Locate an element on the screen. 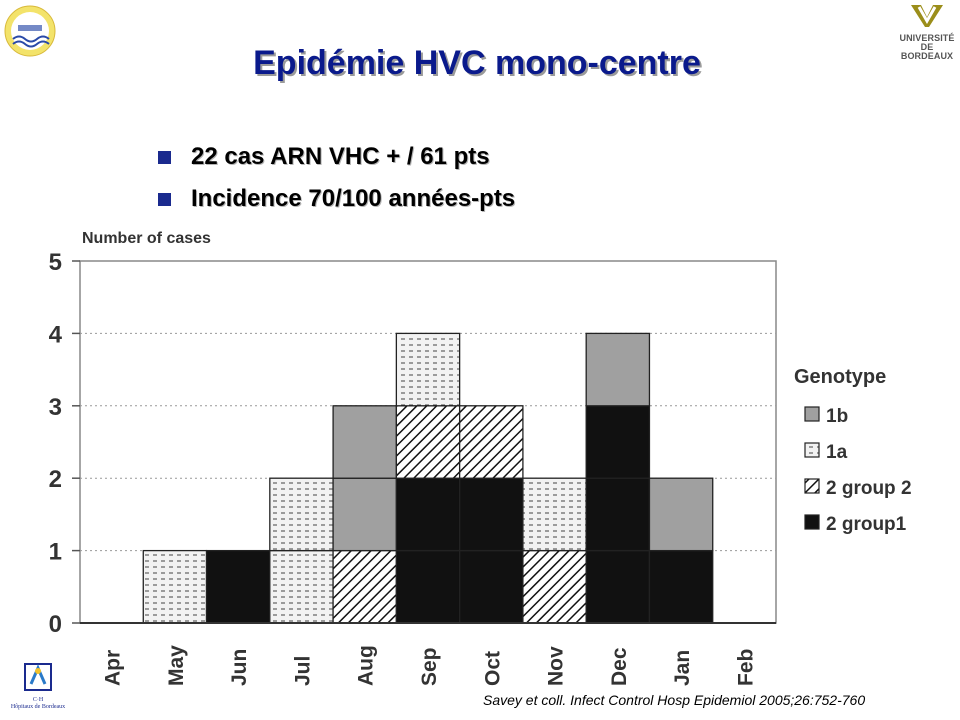 This screenshot has height=720, width=960. ub-emblem-icon is located at coordinates (927, 16).